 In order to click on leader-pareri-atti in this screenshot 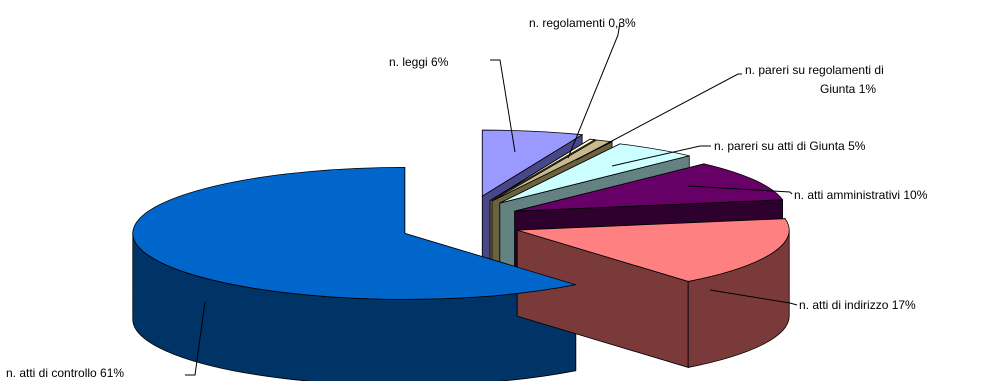, I will do `click(661, 156)`.